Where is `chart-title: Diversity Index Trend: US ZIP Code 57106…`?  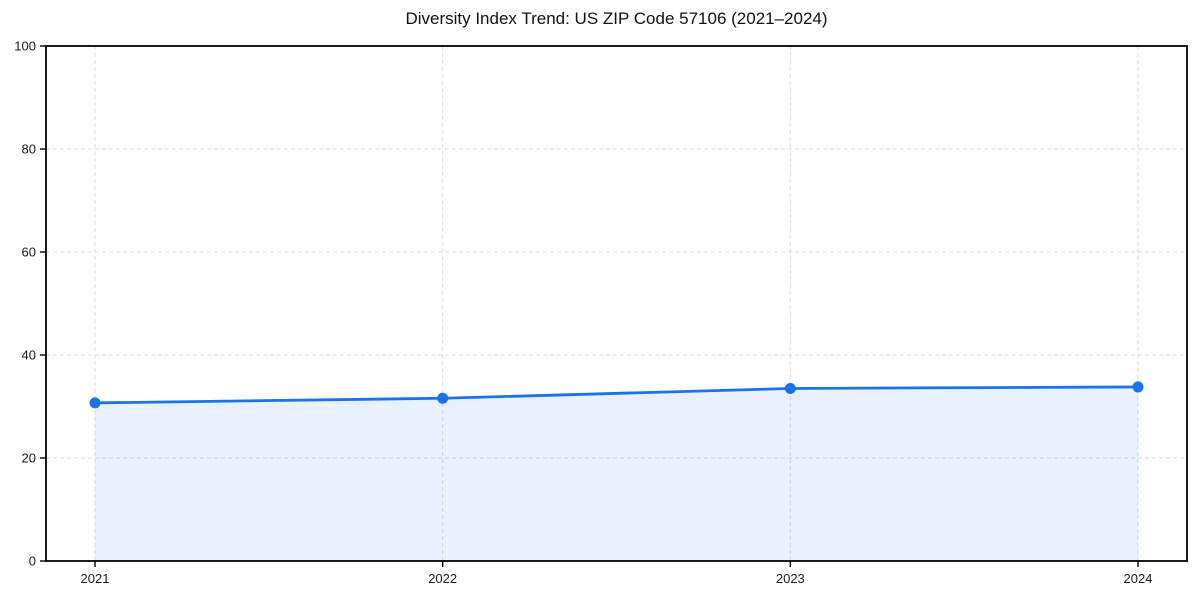
chart-title: Diversity Index Trend: US ZIP Code 57106… is located at coordinates (616, 18).